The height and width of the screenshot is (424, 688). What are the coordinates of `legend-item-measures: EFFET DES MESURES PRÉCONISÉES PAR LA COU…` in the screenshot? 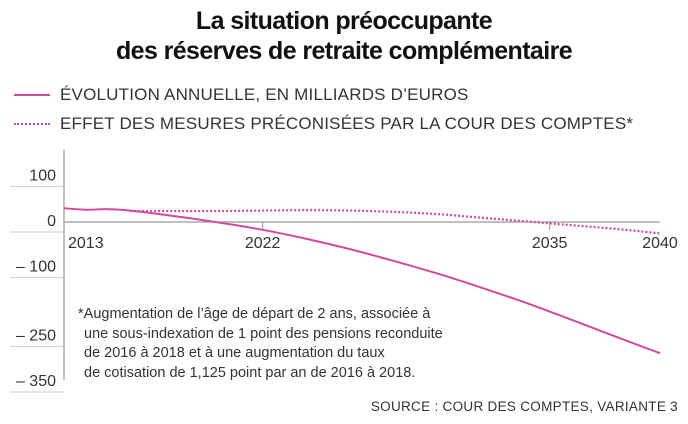 It's located at (323, 124).